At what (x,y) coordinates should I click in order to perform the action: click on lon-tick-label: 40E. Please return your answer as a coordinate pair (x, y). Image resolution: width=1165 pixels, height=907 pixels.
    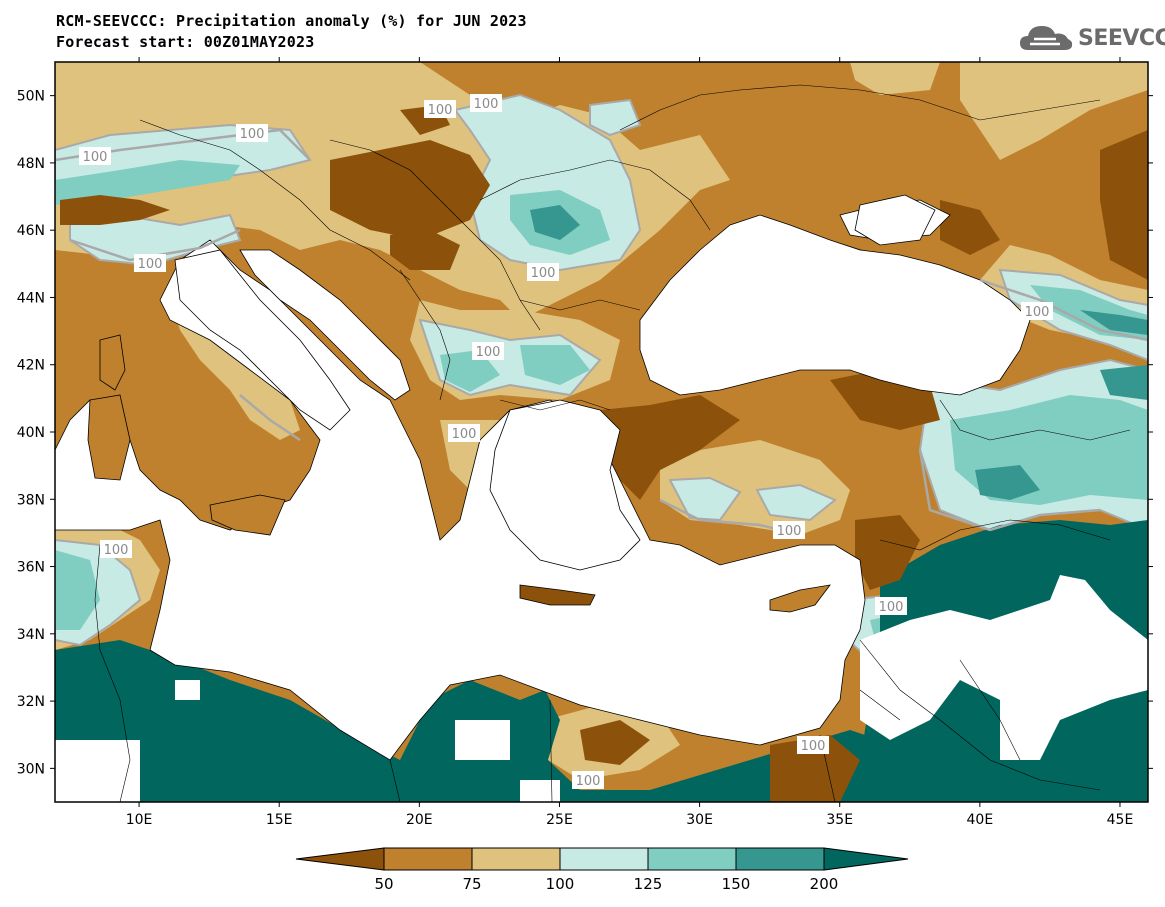
    Looking at the image, I should click on (980, 820).